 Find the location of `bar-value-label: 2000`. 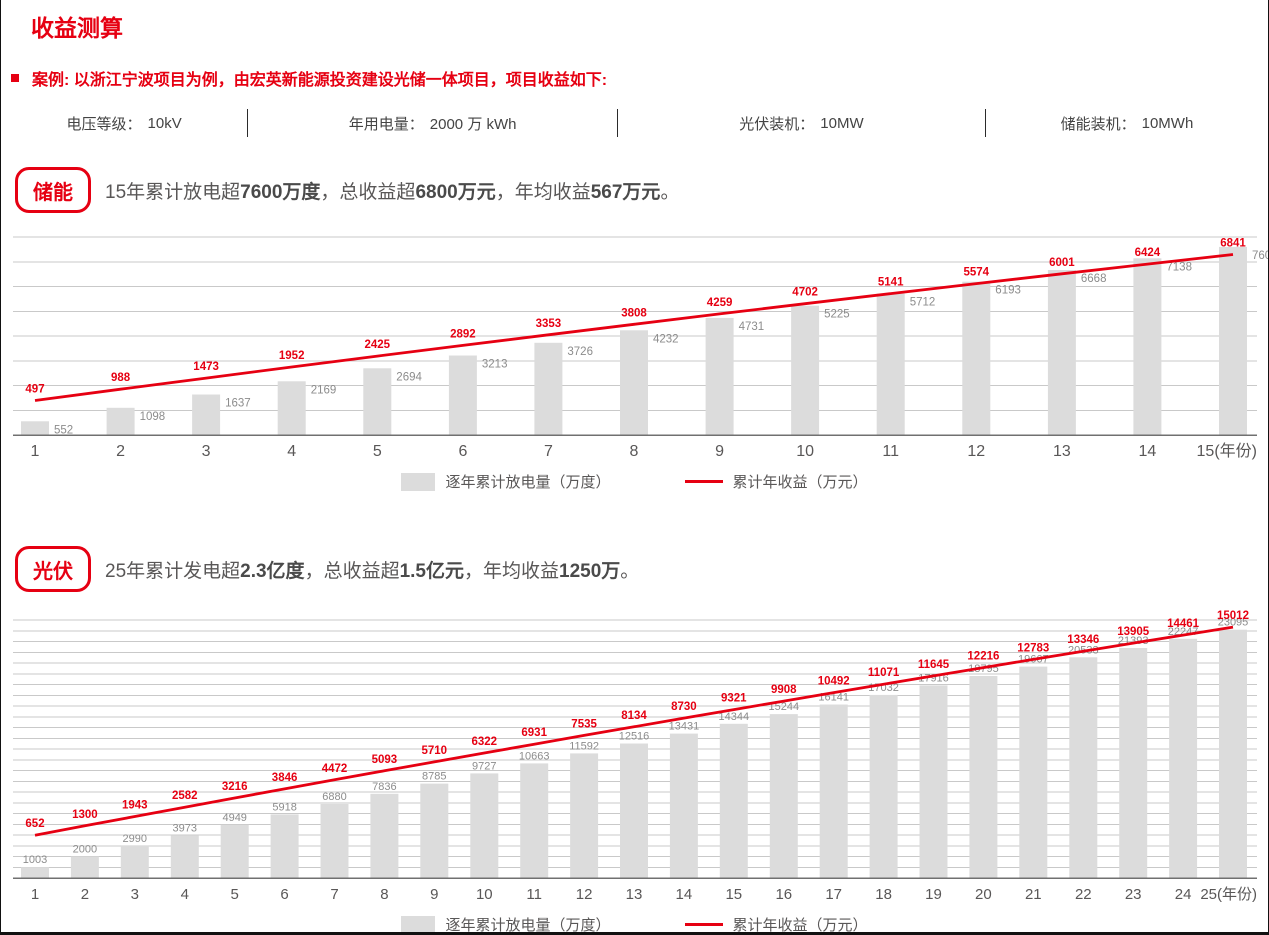

bar-value-label: 2000 is located at coordinates (85, 850).